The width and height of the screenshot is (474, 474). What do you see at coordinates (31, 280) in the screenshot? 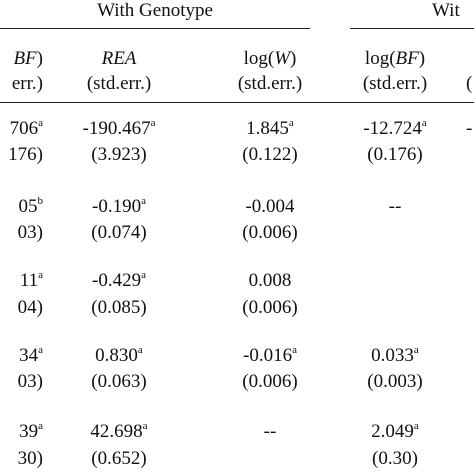
I see `table-cell: 11a` at bounding box center [31, 280].